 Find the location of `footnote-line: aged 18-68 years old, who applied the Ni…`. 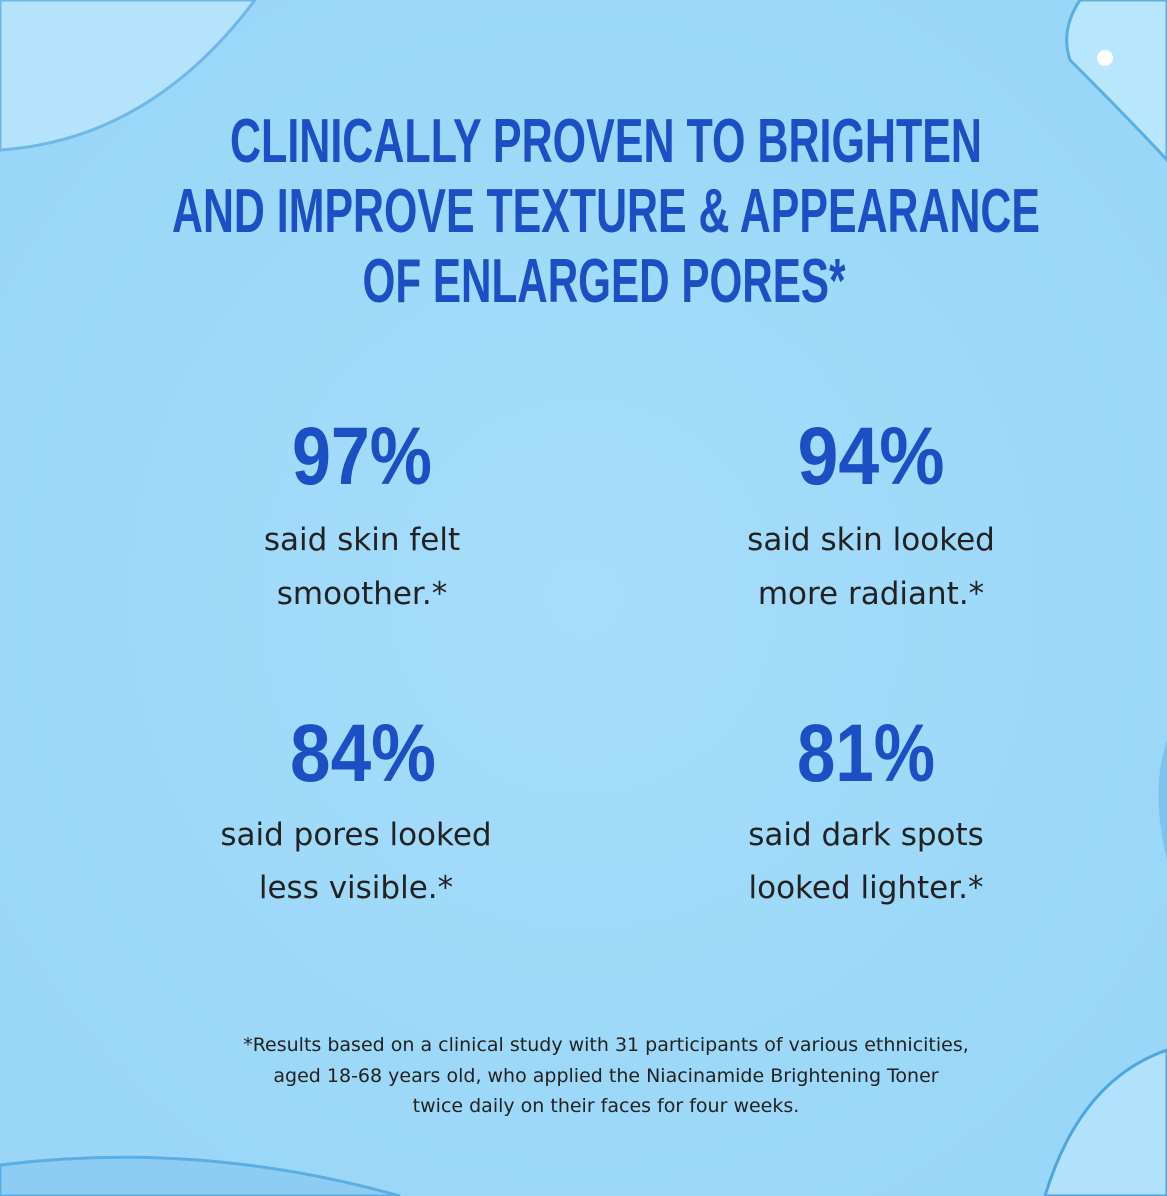

footnote-line: aged 18-68 years old, who applied the Ni… is located at coordinates (605, 1076).